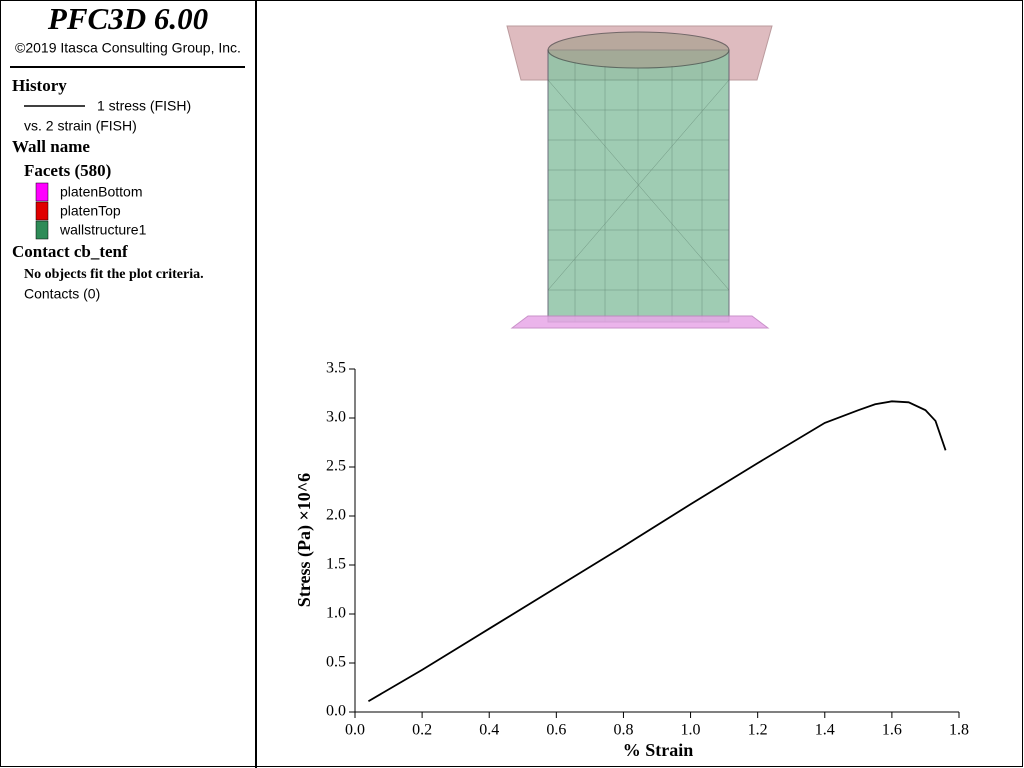 The image size is (1024, 768). Describe the element at coordinates (336, 662) in the screenshot. I see `y-tick-label: 0.5` at that location.